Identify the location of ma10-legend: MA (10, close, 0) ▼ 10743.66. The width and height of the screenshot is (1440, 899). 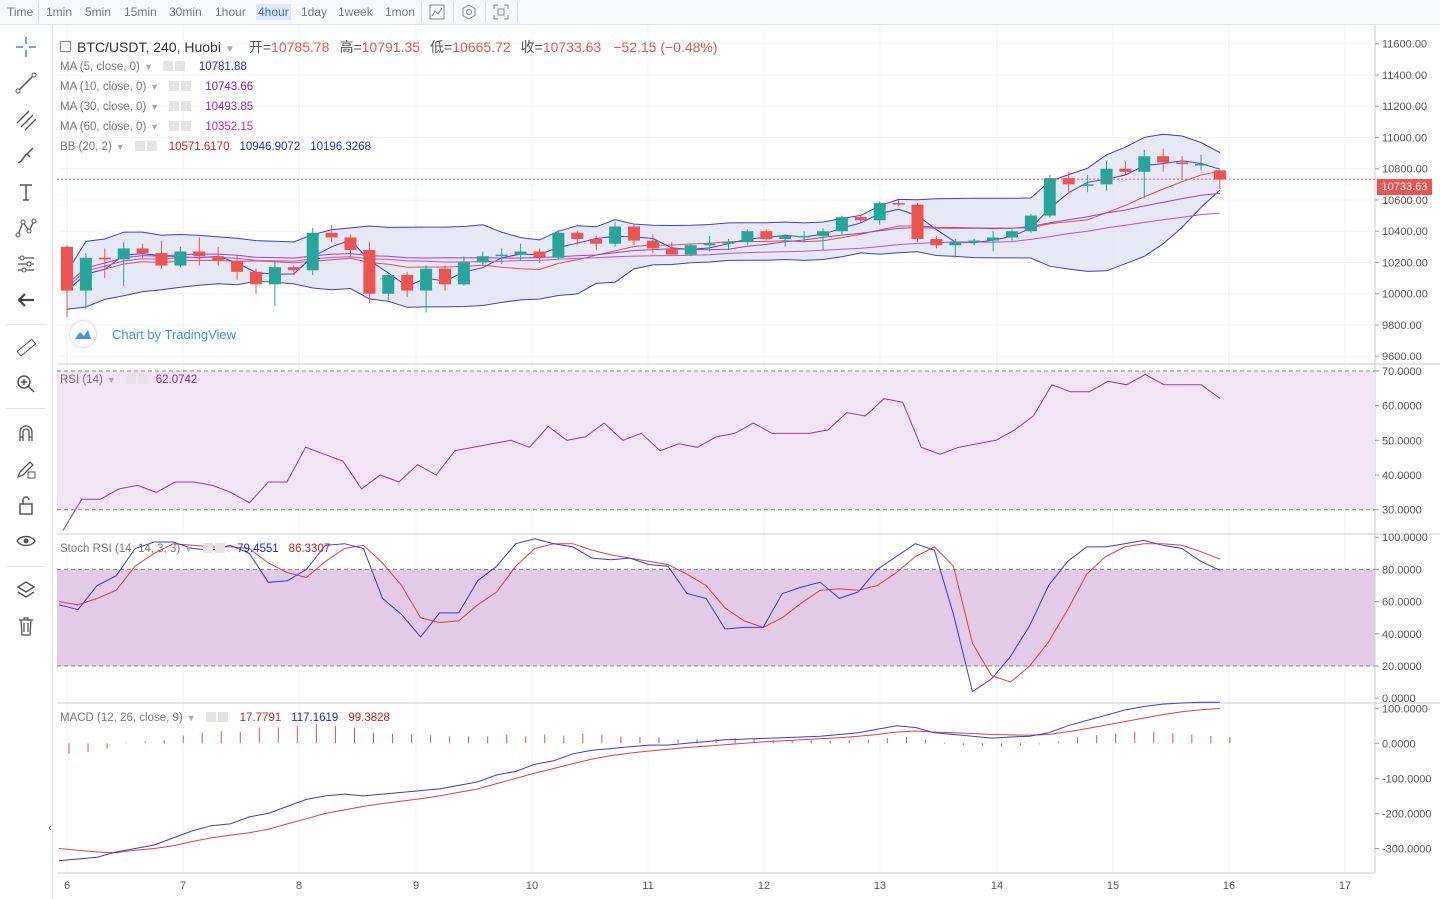
(156, 87).